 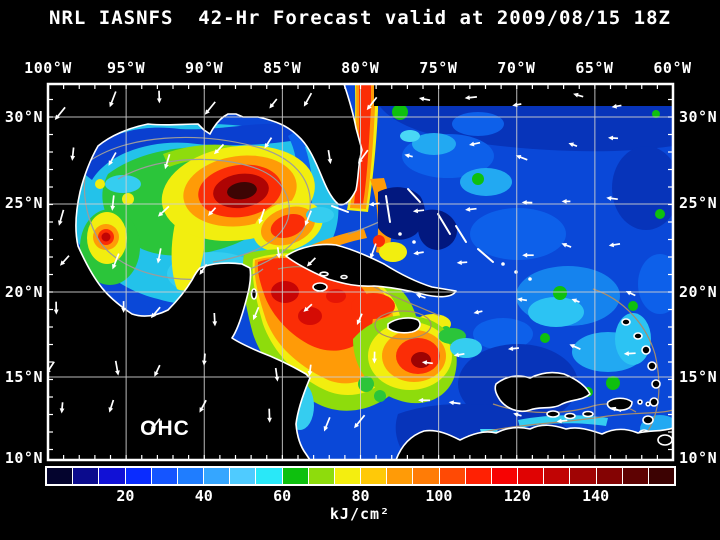 What do you see at coordinates (126, 68) in the screenshot?
I see `longitude-tick-label: 95°W` at bounding box center [126, 68].